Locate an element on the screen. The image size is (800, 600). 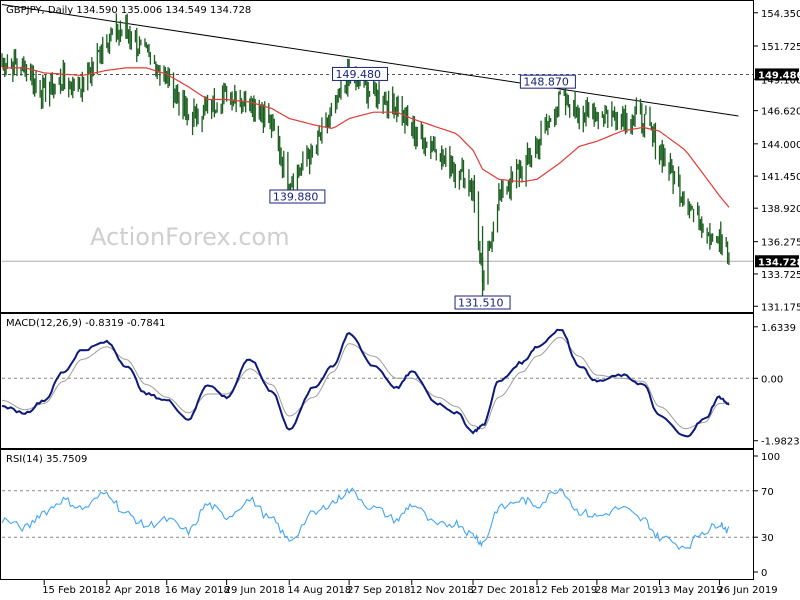
price-y-tick-label: 136.275 is located at coordinates (780, 243).